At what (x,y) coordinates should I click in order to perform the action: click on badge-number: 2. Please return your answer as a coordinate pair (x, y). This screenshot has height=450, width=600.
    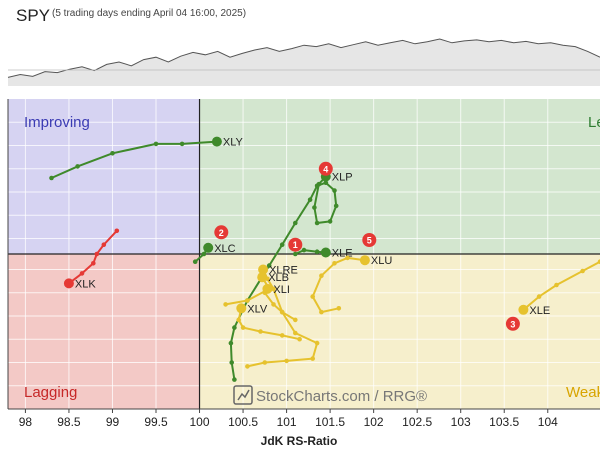
    Looking at the image, I should click on (221, 233).